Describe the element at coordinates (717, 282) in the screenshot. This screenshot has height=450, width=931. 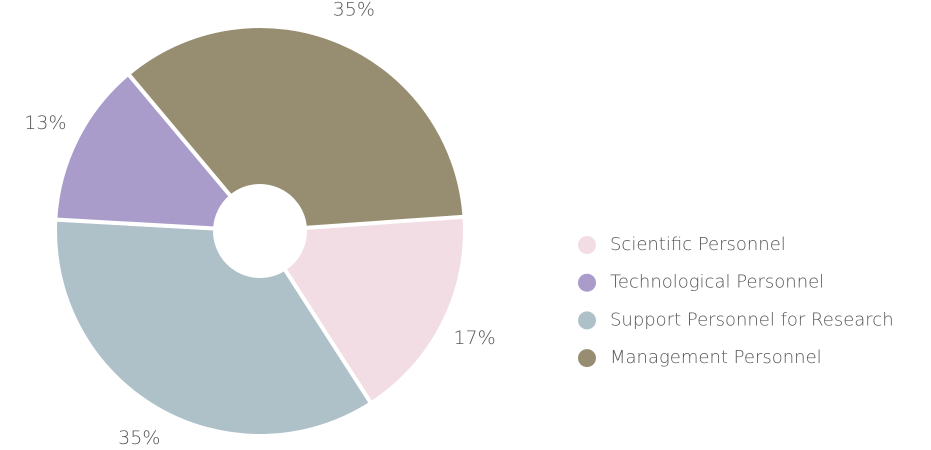
I see `legend-label: Technological Personnel` at that location.